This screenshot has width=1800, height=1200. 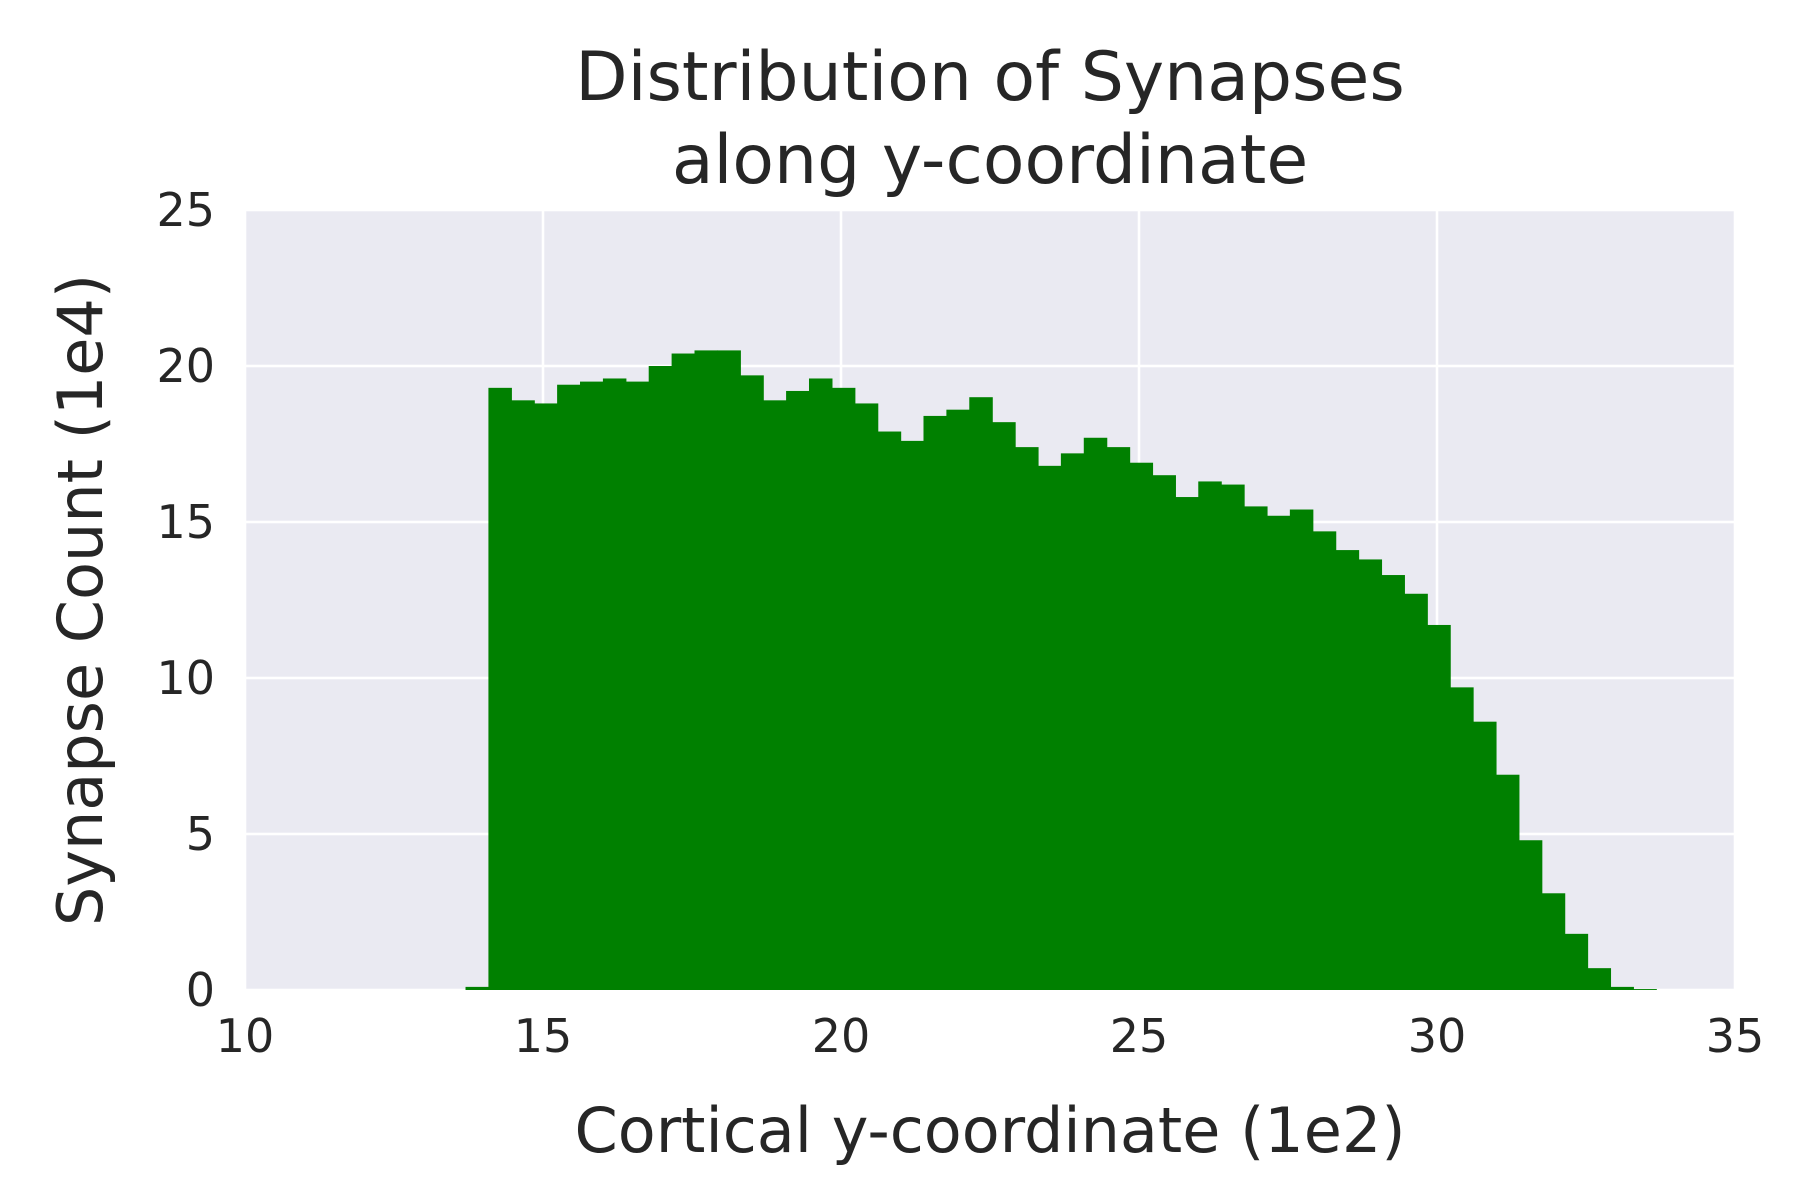 What do you see at coordinates (245, 1036) in the screenshot?
I see `x-tick-label: 10` at bounding box center [245, 1036].